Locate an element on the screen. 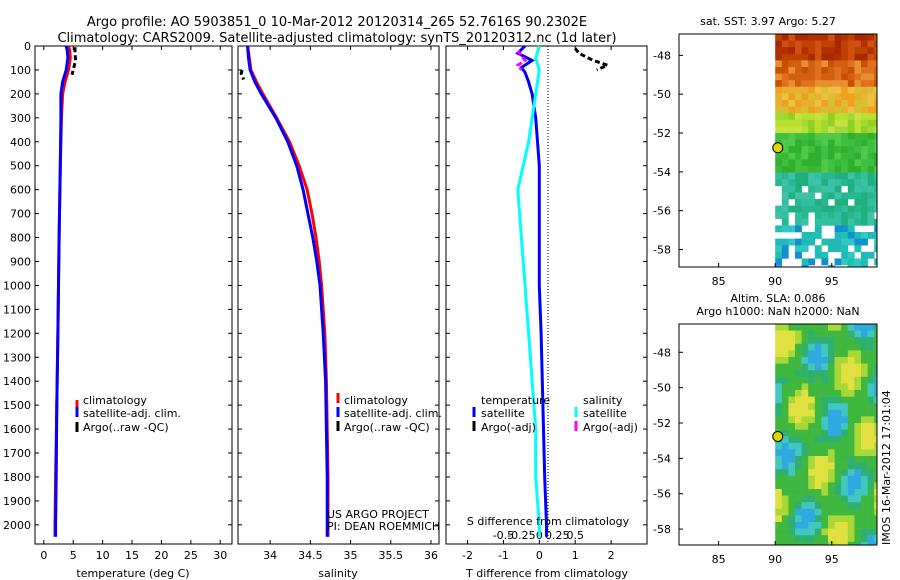 Image resolution: width=900 pixels, height=580 pixels. x-tick-label: -2 is located at coordinates (467, 555).